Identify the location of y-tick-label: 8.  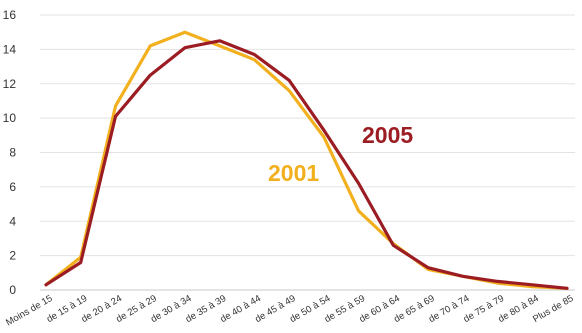
(12, 153).